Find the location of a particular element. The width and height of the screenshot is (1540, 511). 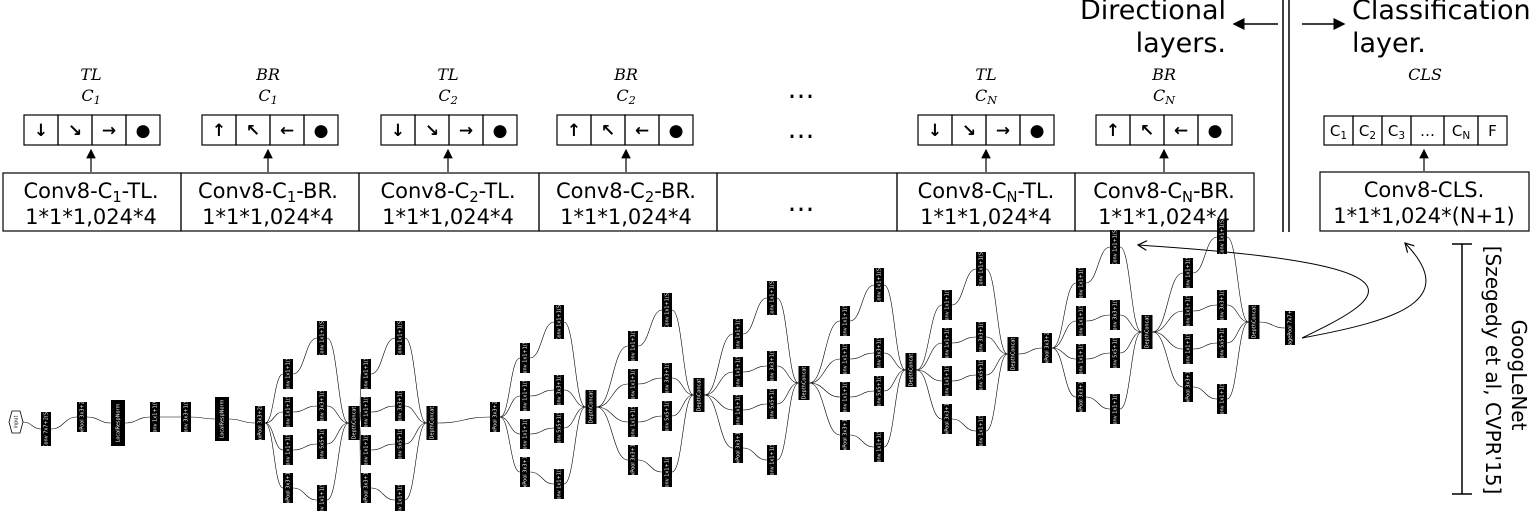

cls-cell is located at coordinates (1492, 130).